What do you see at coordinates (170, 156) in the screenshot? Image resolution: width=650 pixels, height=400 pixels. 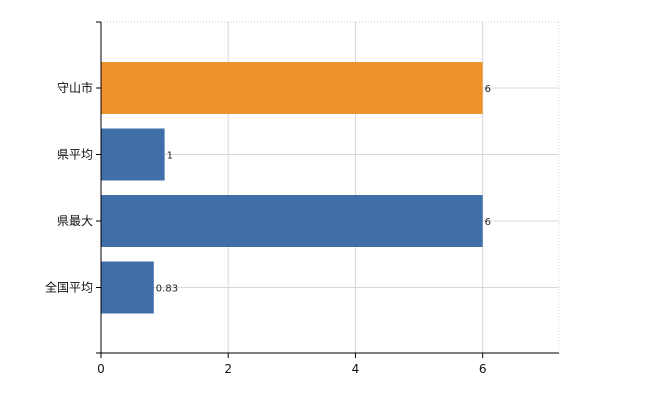 I see `bar-value-label: 1` at bounding box center [170, 156].